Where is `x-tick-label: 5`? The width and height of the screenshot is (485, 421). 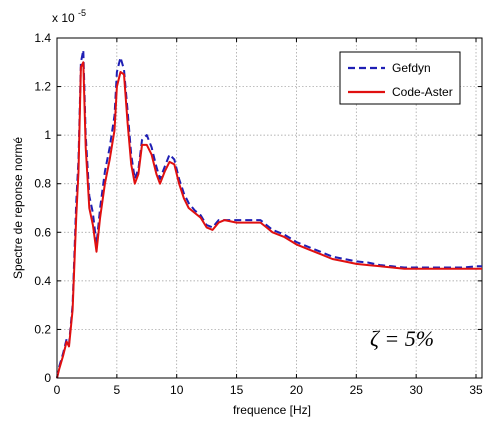 x-tick-label: 5 is located at coordinates (117, 390).